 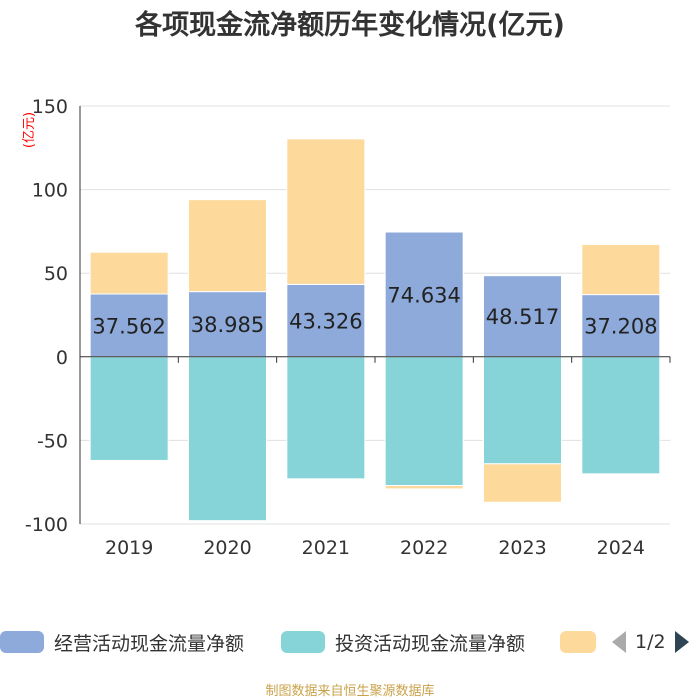 I want to click on y-axis-title: (亿元), so click(x=29, y=130).